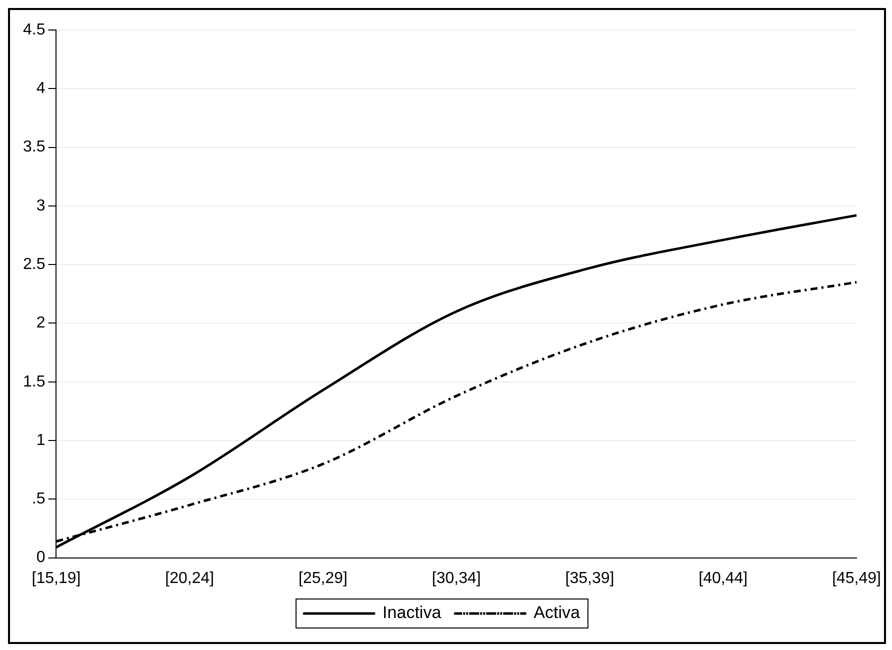 The image size is (892, 650). Describe the element at coordinates (412, 612) in the screenshot. I see `legend-label: Inactiva` at that location.